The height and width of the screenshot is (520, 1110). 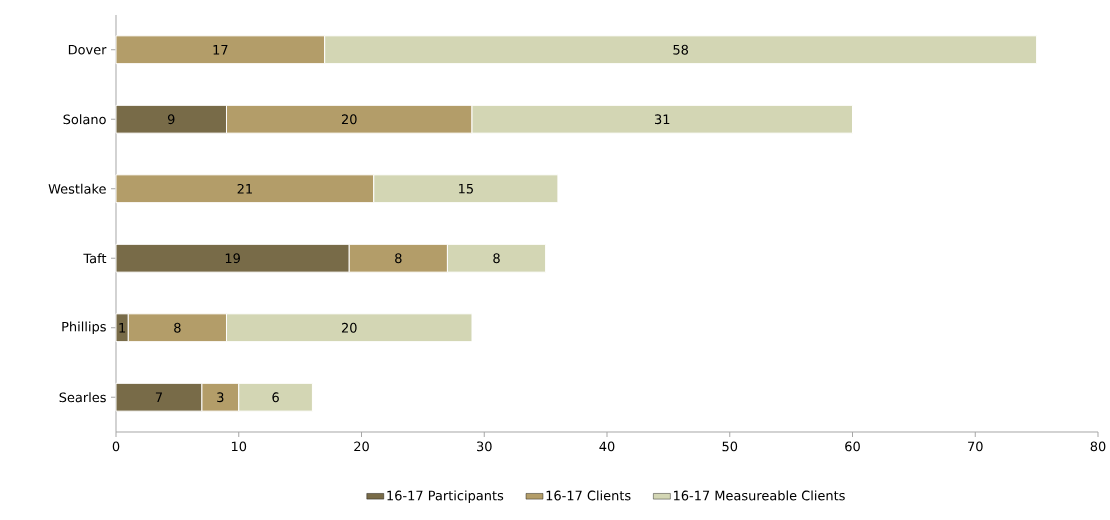 I want to click on x-tick-label: 40, so click(x=607, y=446).